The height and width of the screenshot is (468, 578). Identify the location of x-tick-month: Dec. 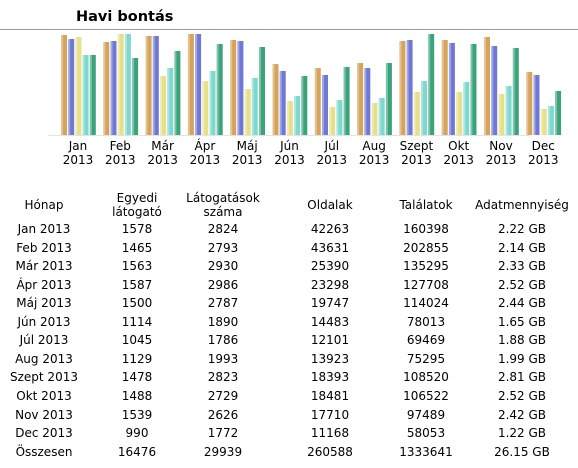
(543, 146).